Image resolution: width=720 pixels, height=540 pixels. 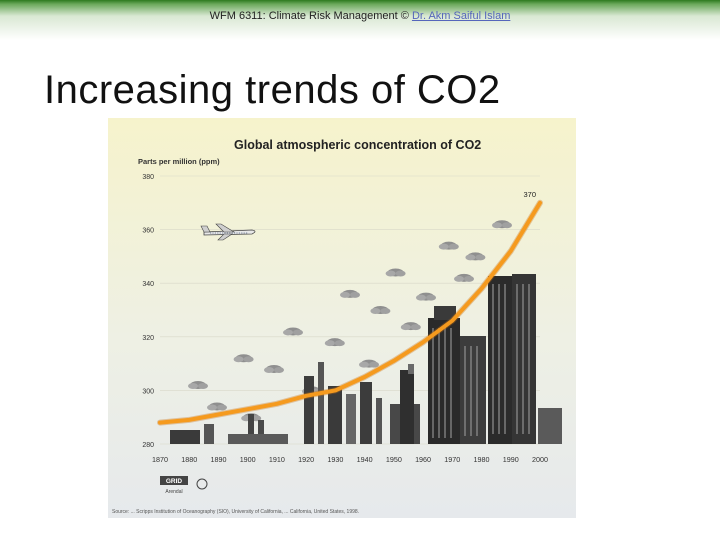 What do you see at coordinates (394, 459) in the screenshot?
I see `x-tick-label: 1950` at bounding box center [394, 459].